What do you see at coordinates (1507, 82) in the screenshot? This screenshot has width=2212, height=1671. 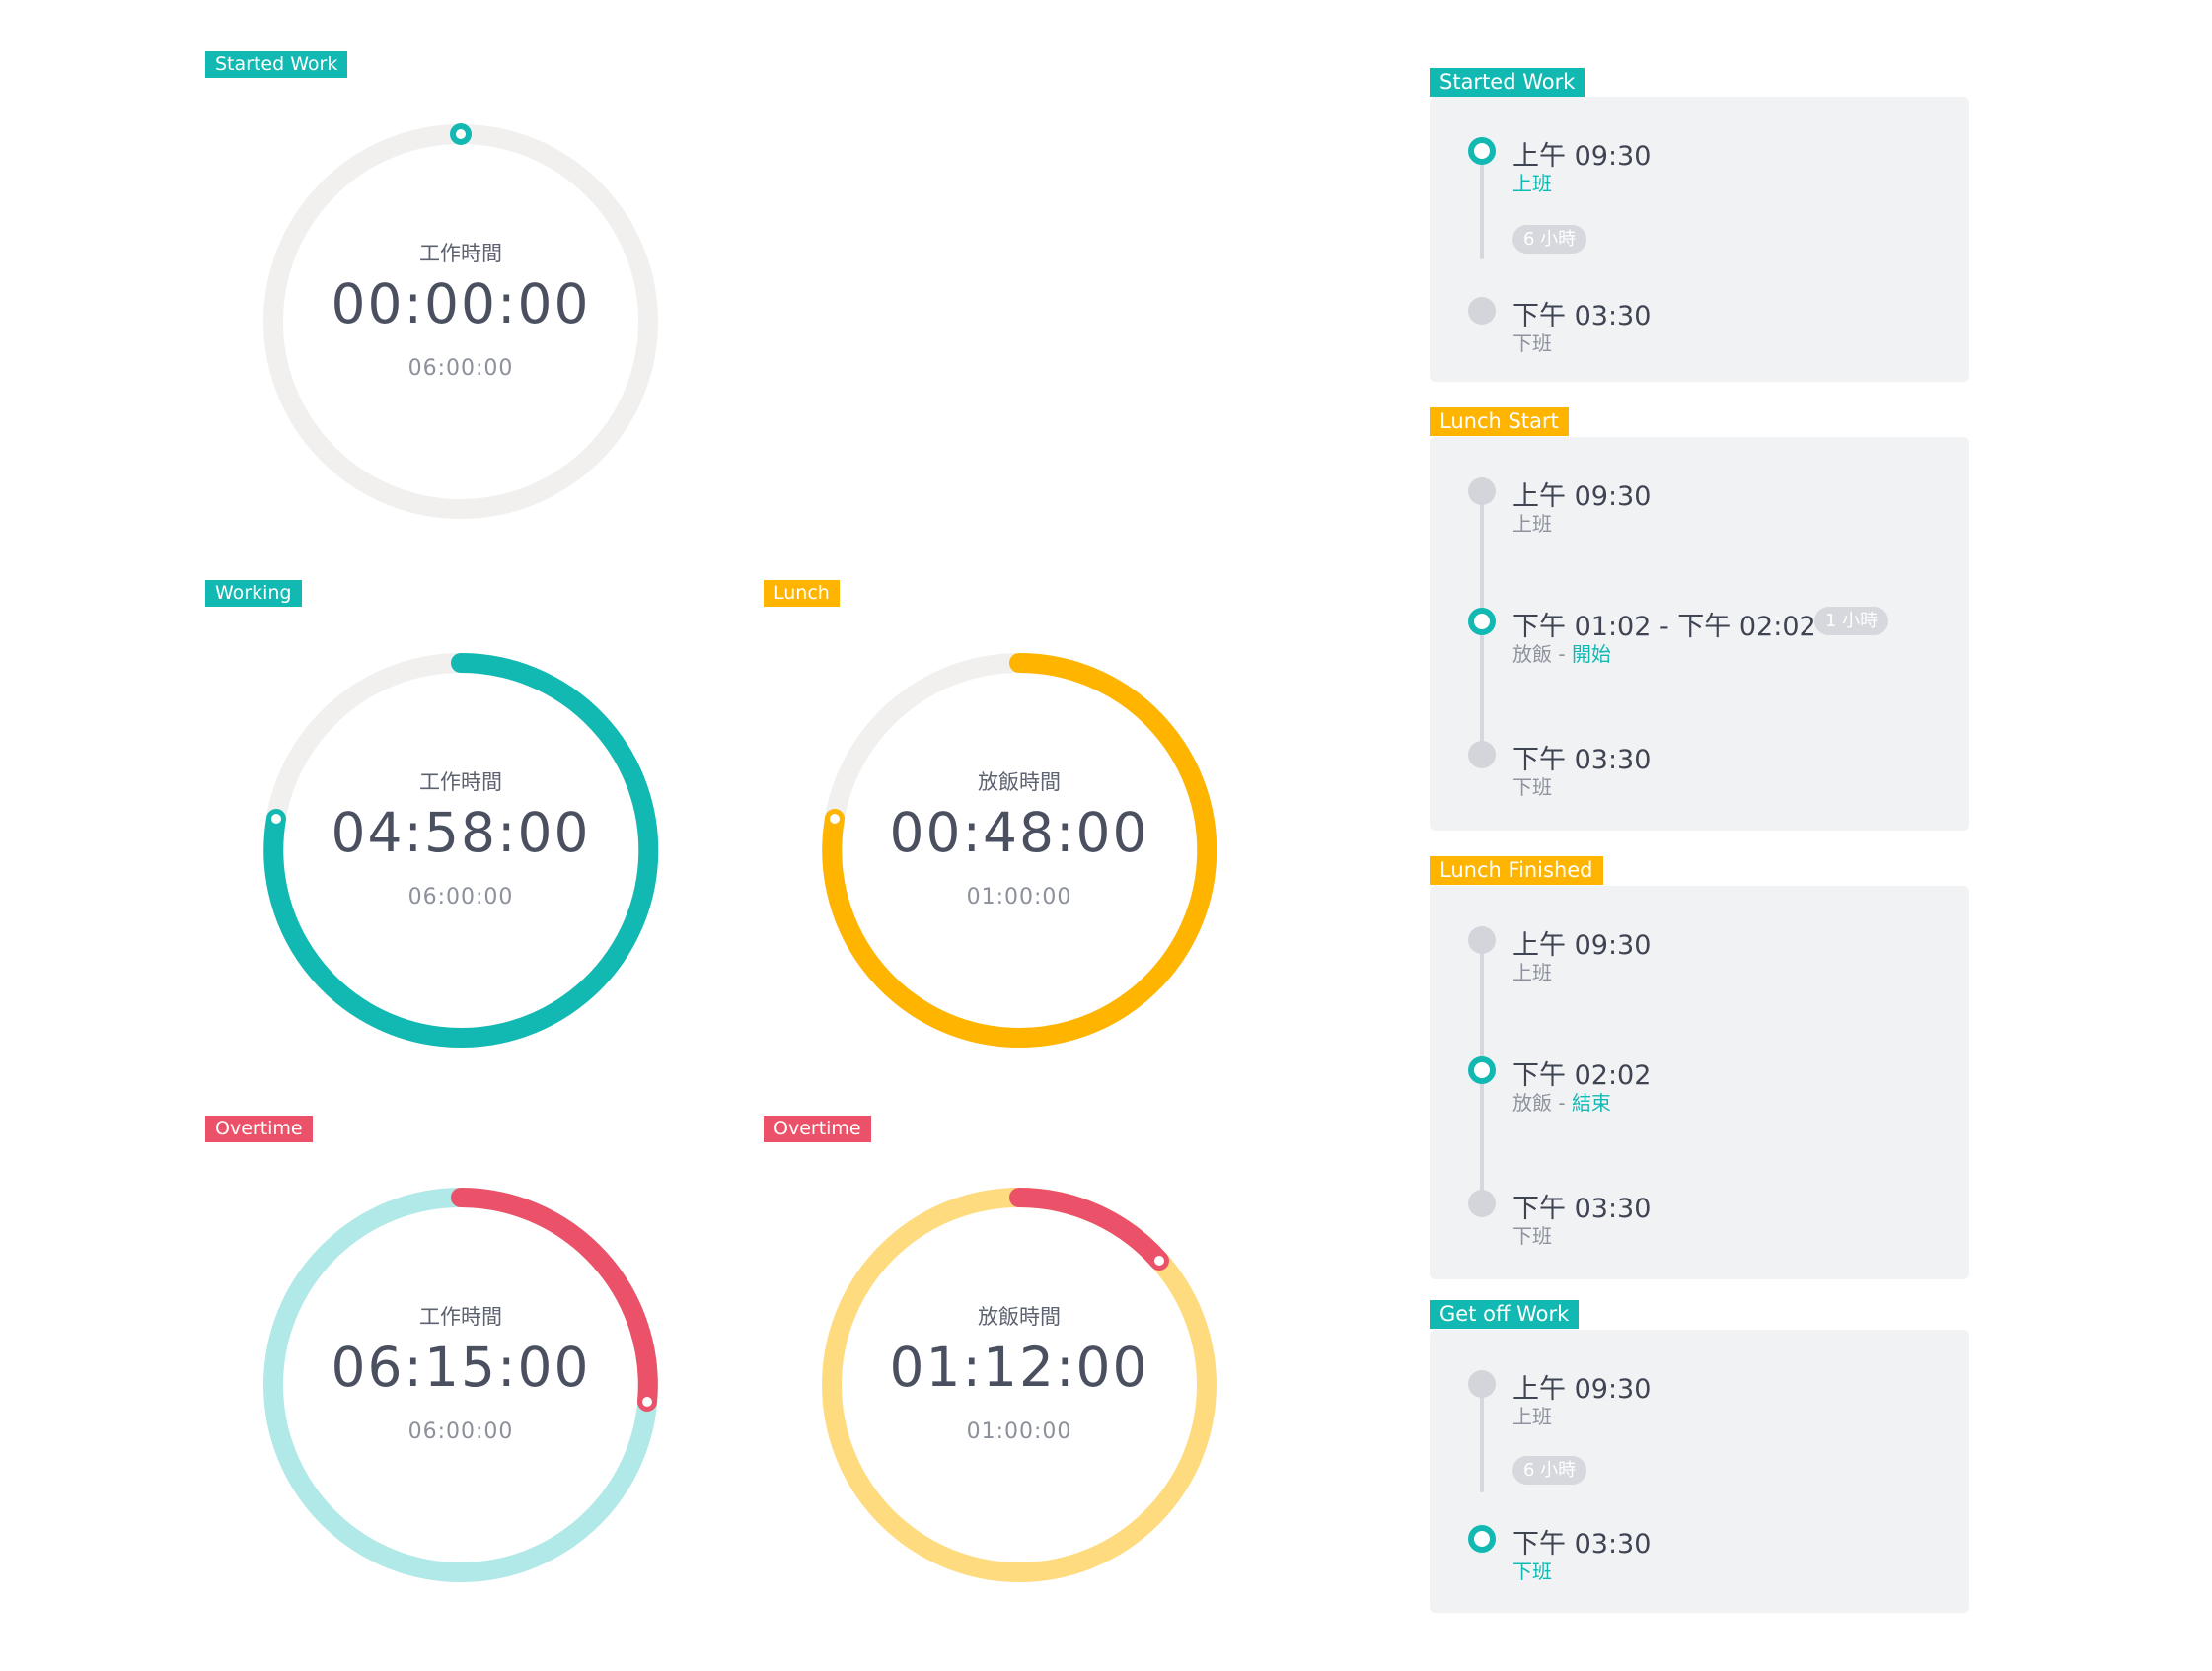 I see `schedule-tag-started-work: Started Work` at bounding box center [1507, 82].